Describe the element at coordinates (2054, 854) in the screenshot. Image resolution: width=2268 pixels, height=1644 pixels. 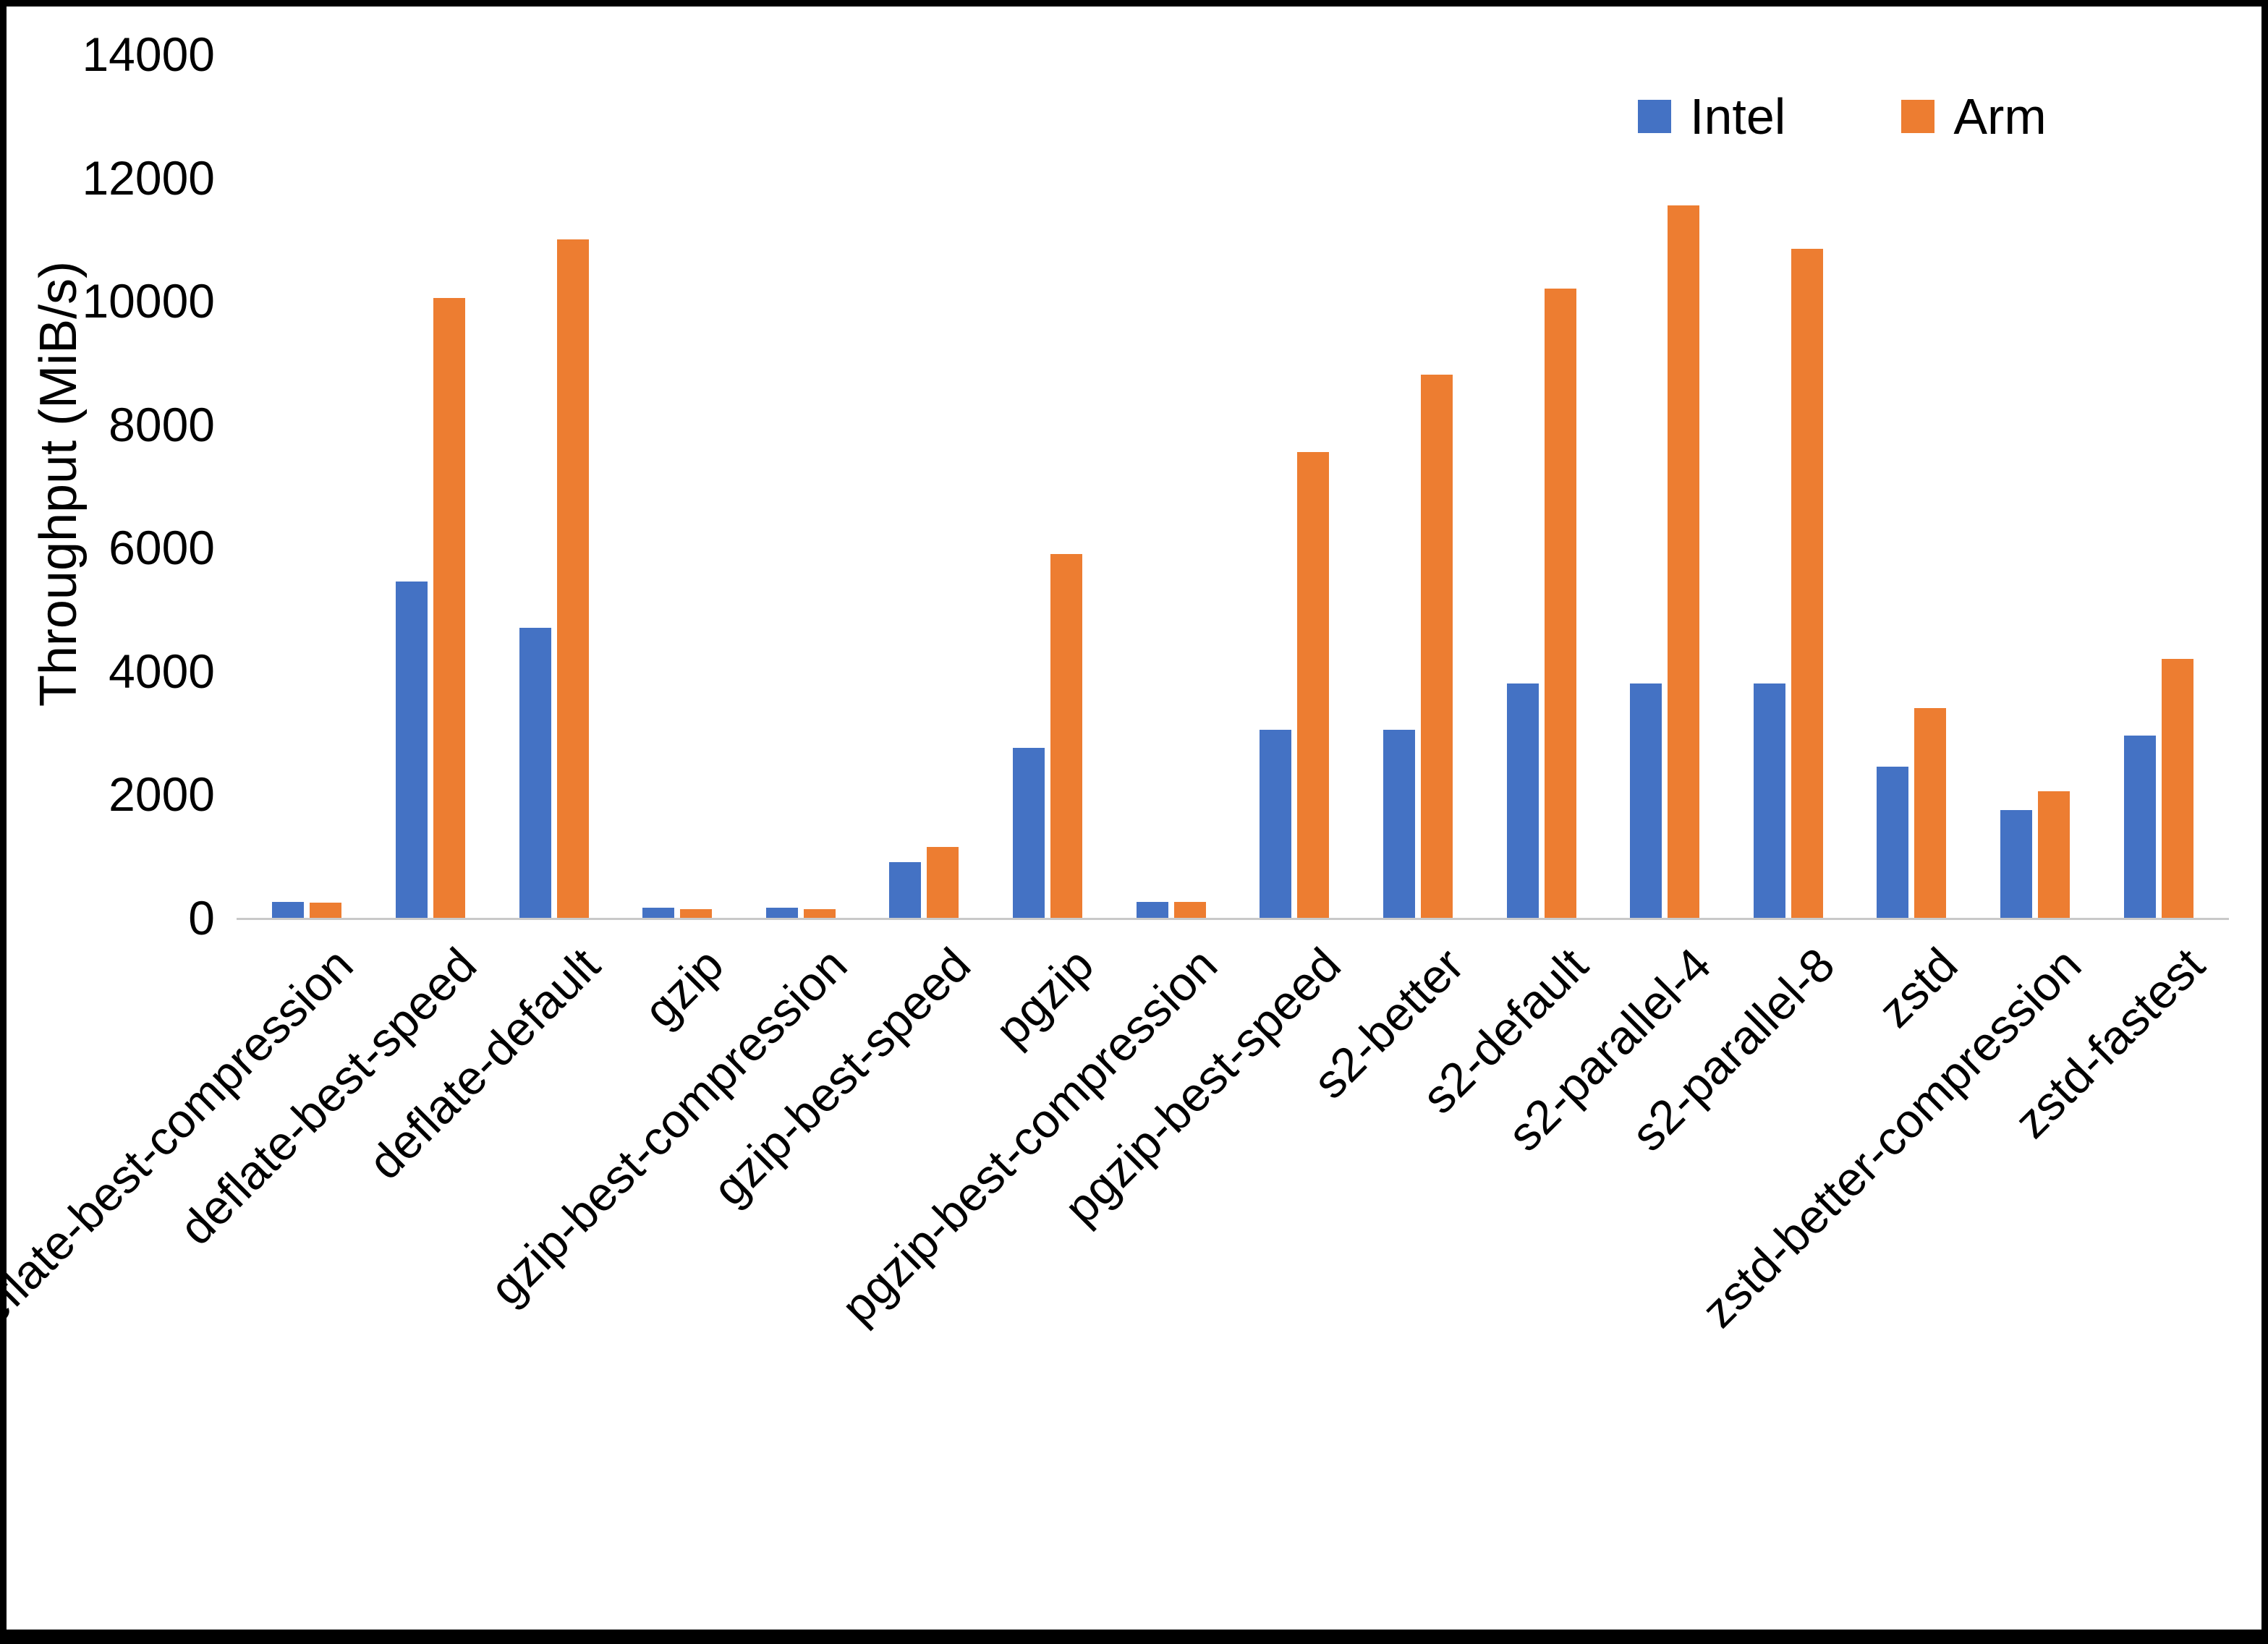
I see `bar-arm-zstd-better-compression` at that location.